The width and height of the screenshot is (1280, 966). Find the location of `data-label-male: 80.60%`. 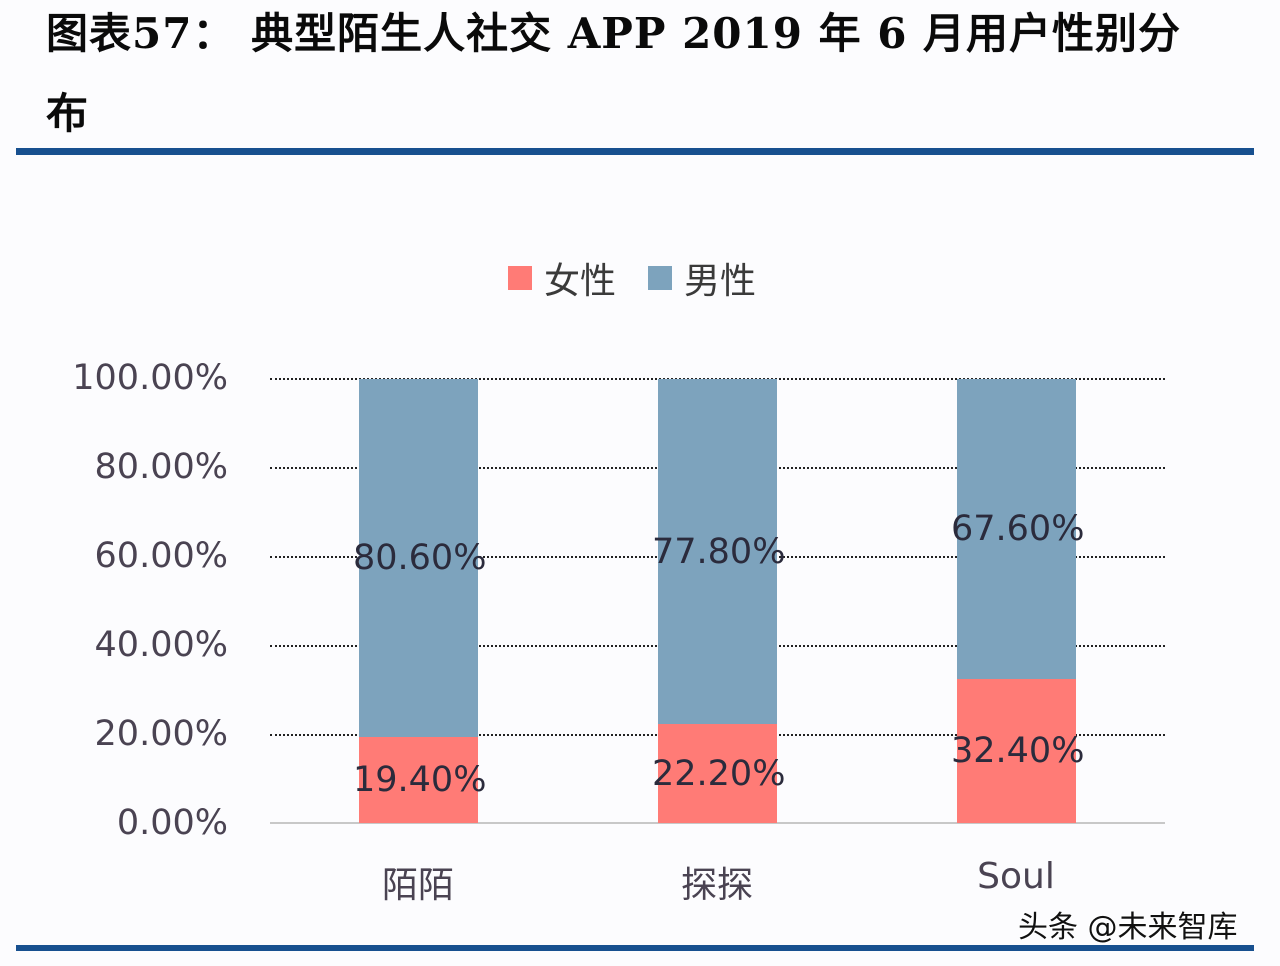

data-label-male: 80.60% is located at coordinates (420, 557).